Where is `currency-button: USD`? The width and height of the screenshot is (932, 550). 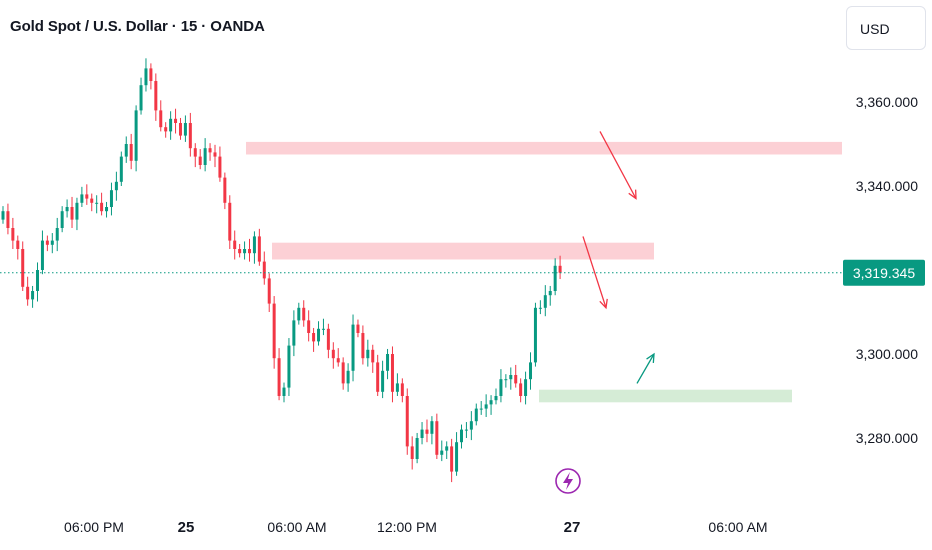 currency-button: USD is located at coordinates (886, 28).